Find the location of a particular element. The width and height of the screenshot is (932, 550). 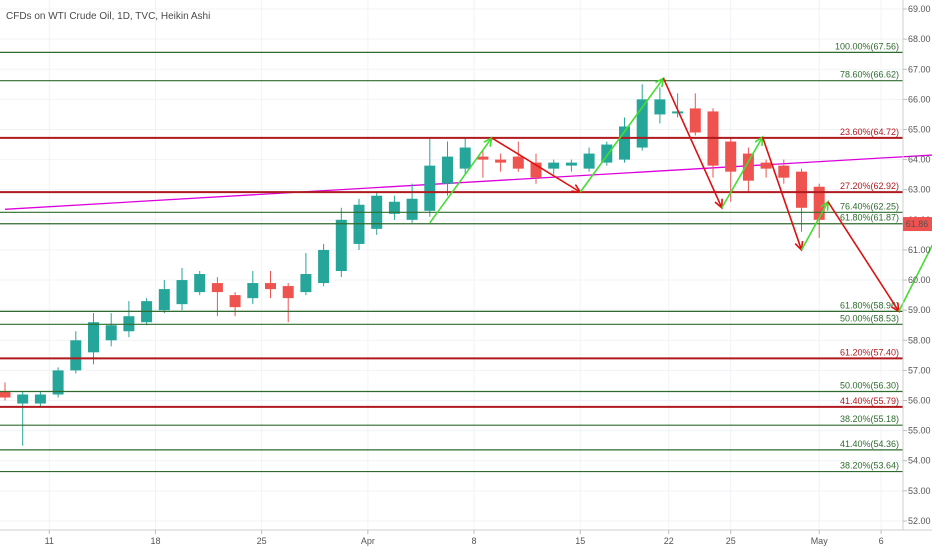

price-tick-label: 64.00 is located at coordinates (919, 160).